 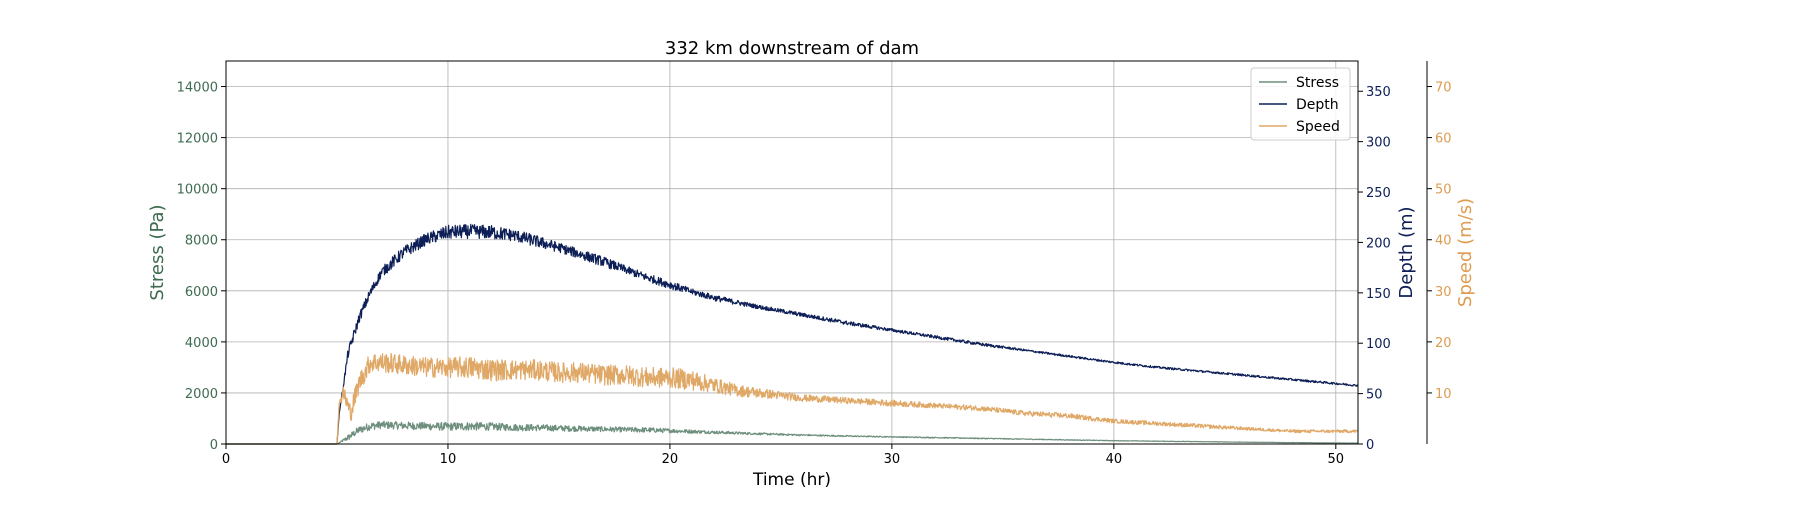 I want to click on stress-axis-label: Stress (Pa), so click(x=157, y=252).